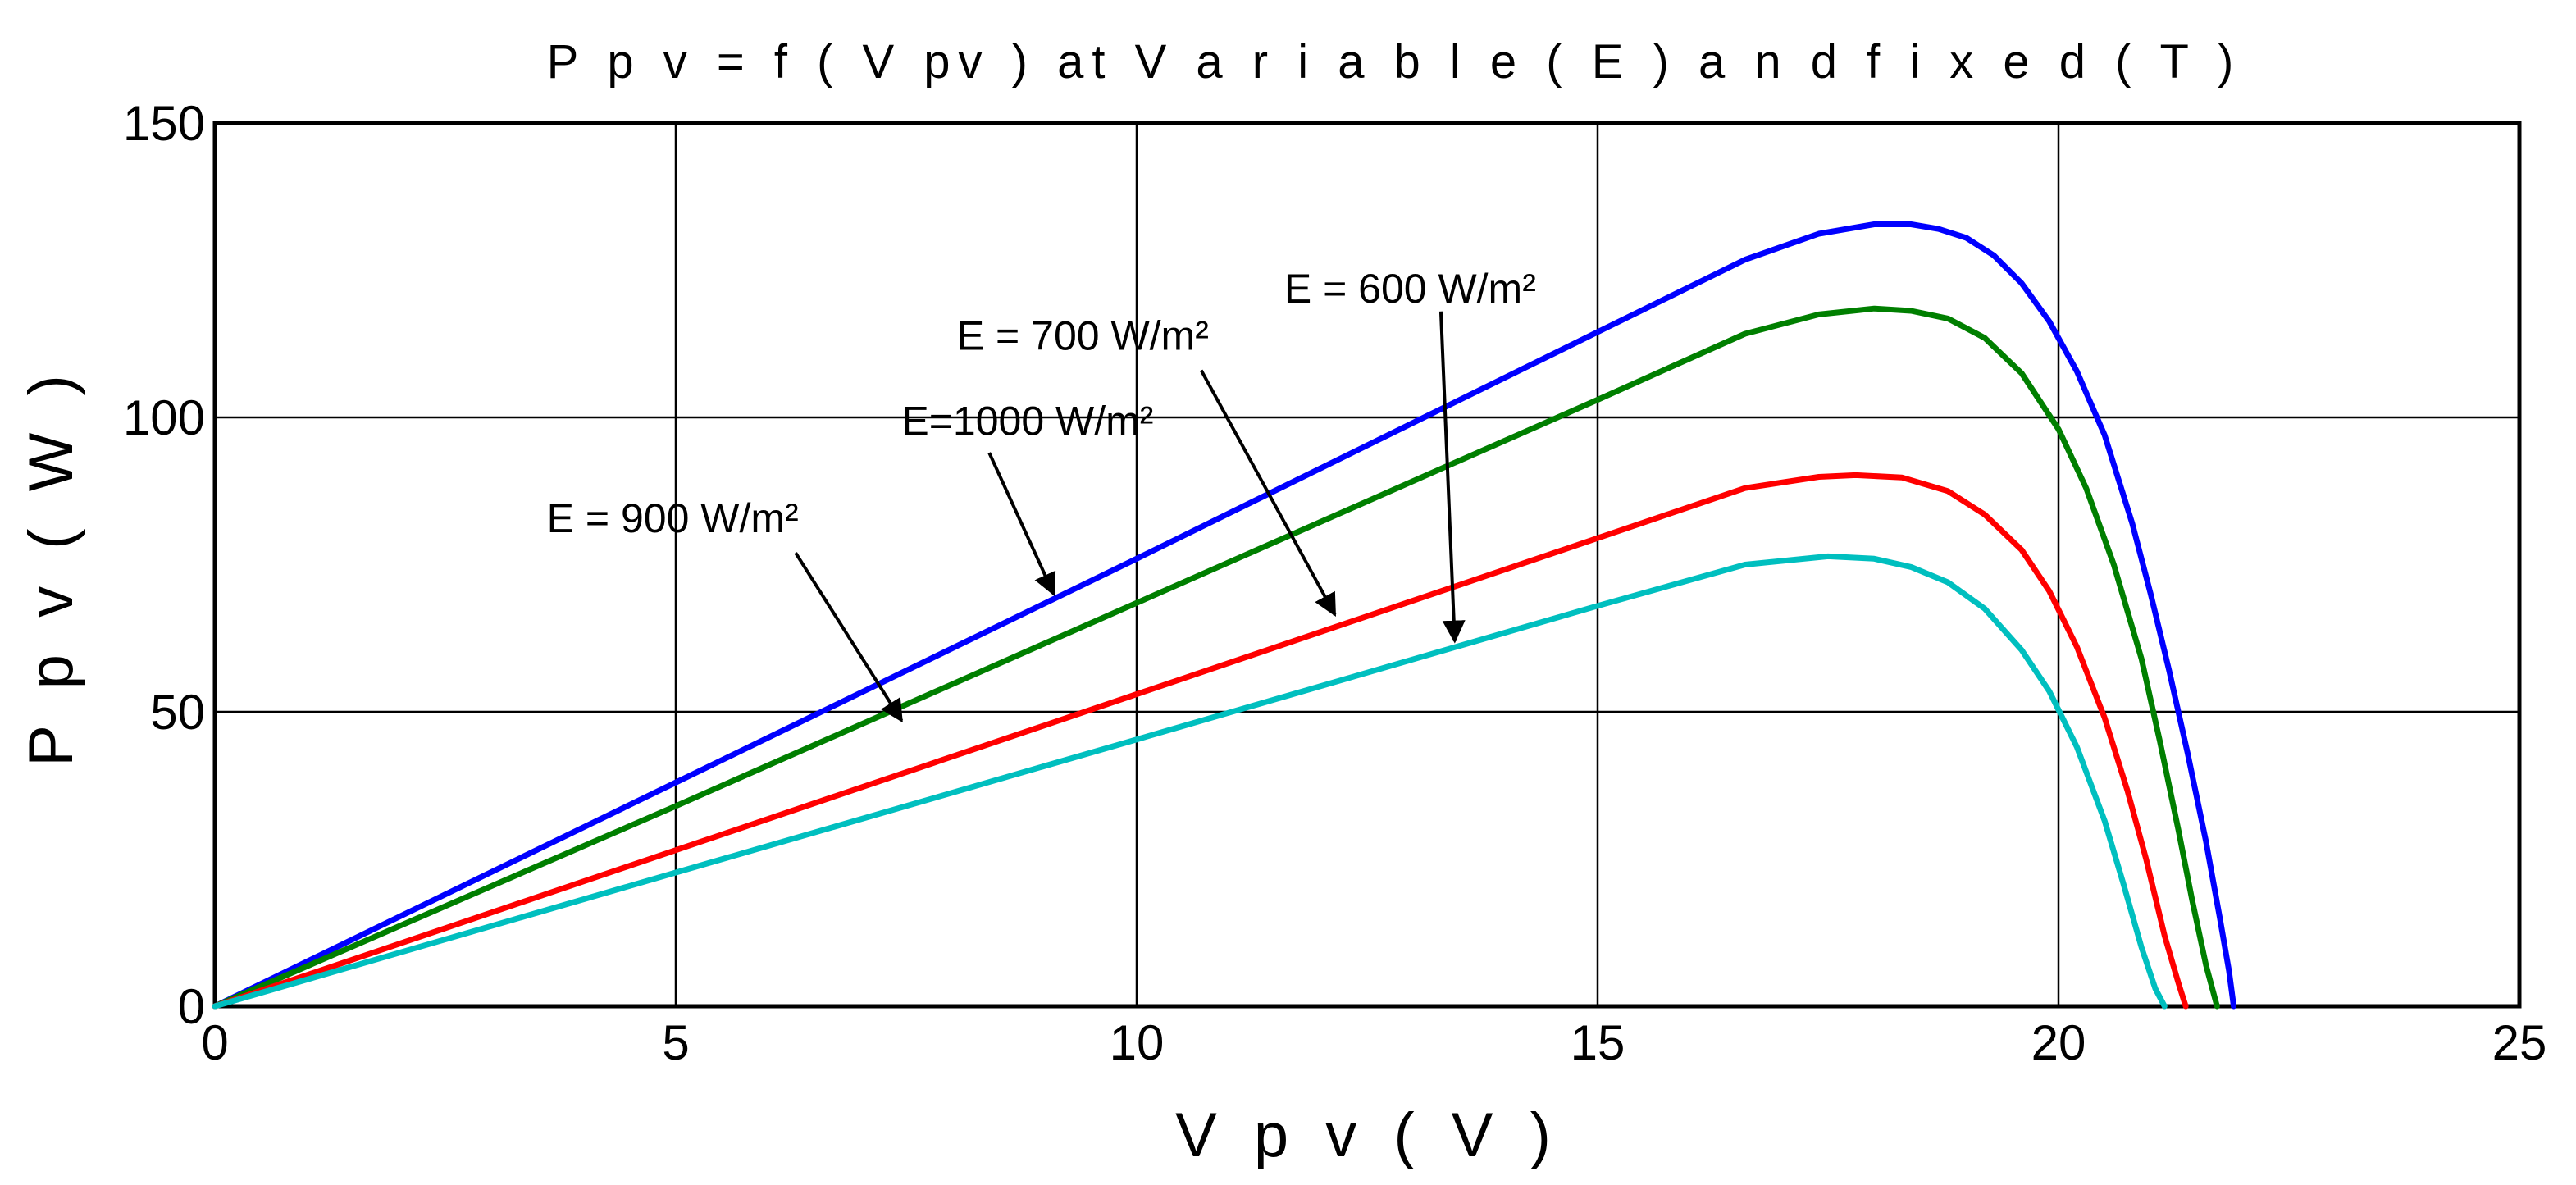 The image size is (2576, 1185). I want to click on y-tick-label: 100, so click(164, 417).